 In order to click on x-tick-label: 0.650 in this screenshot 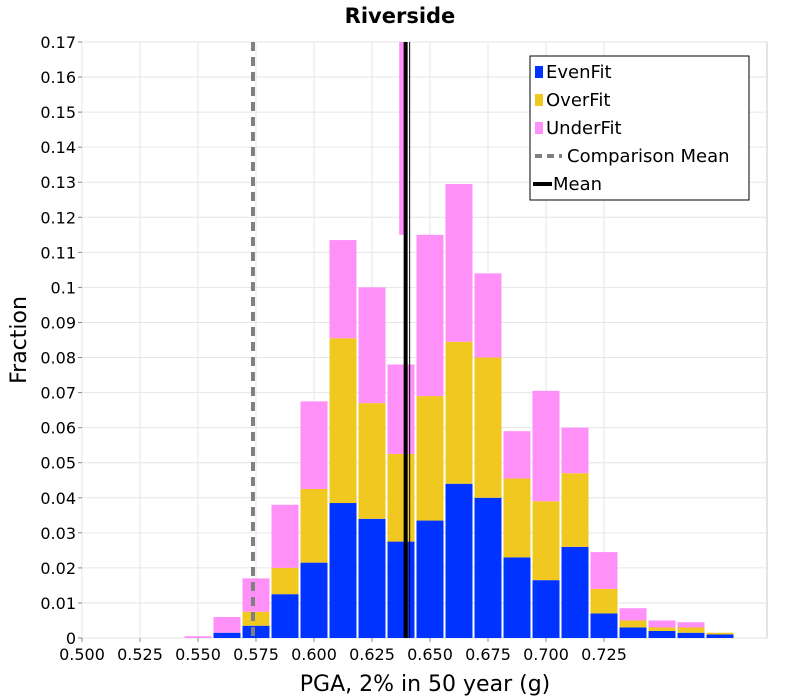, I will do `click(430, 654)`.